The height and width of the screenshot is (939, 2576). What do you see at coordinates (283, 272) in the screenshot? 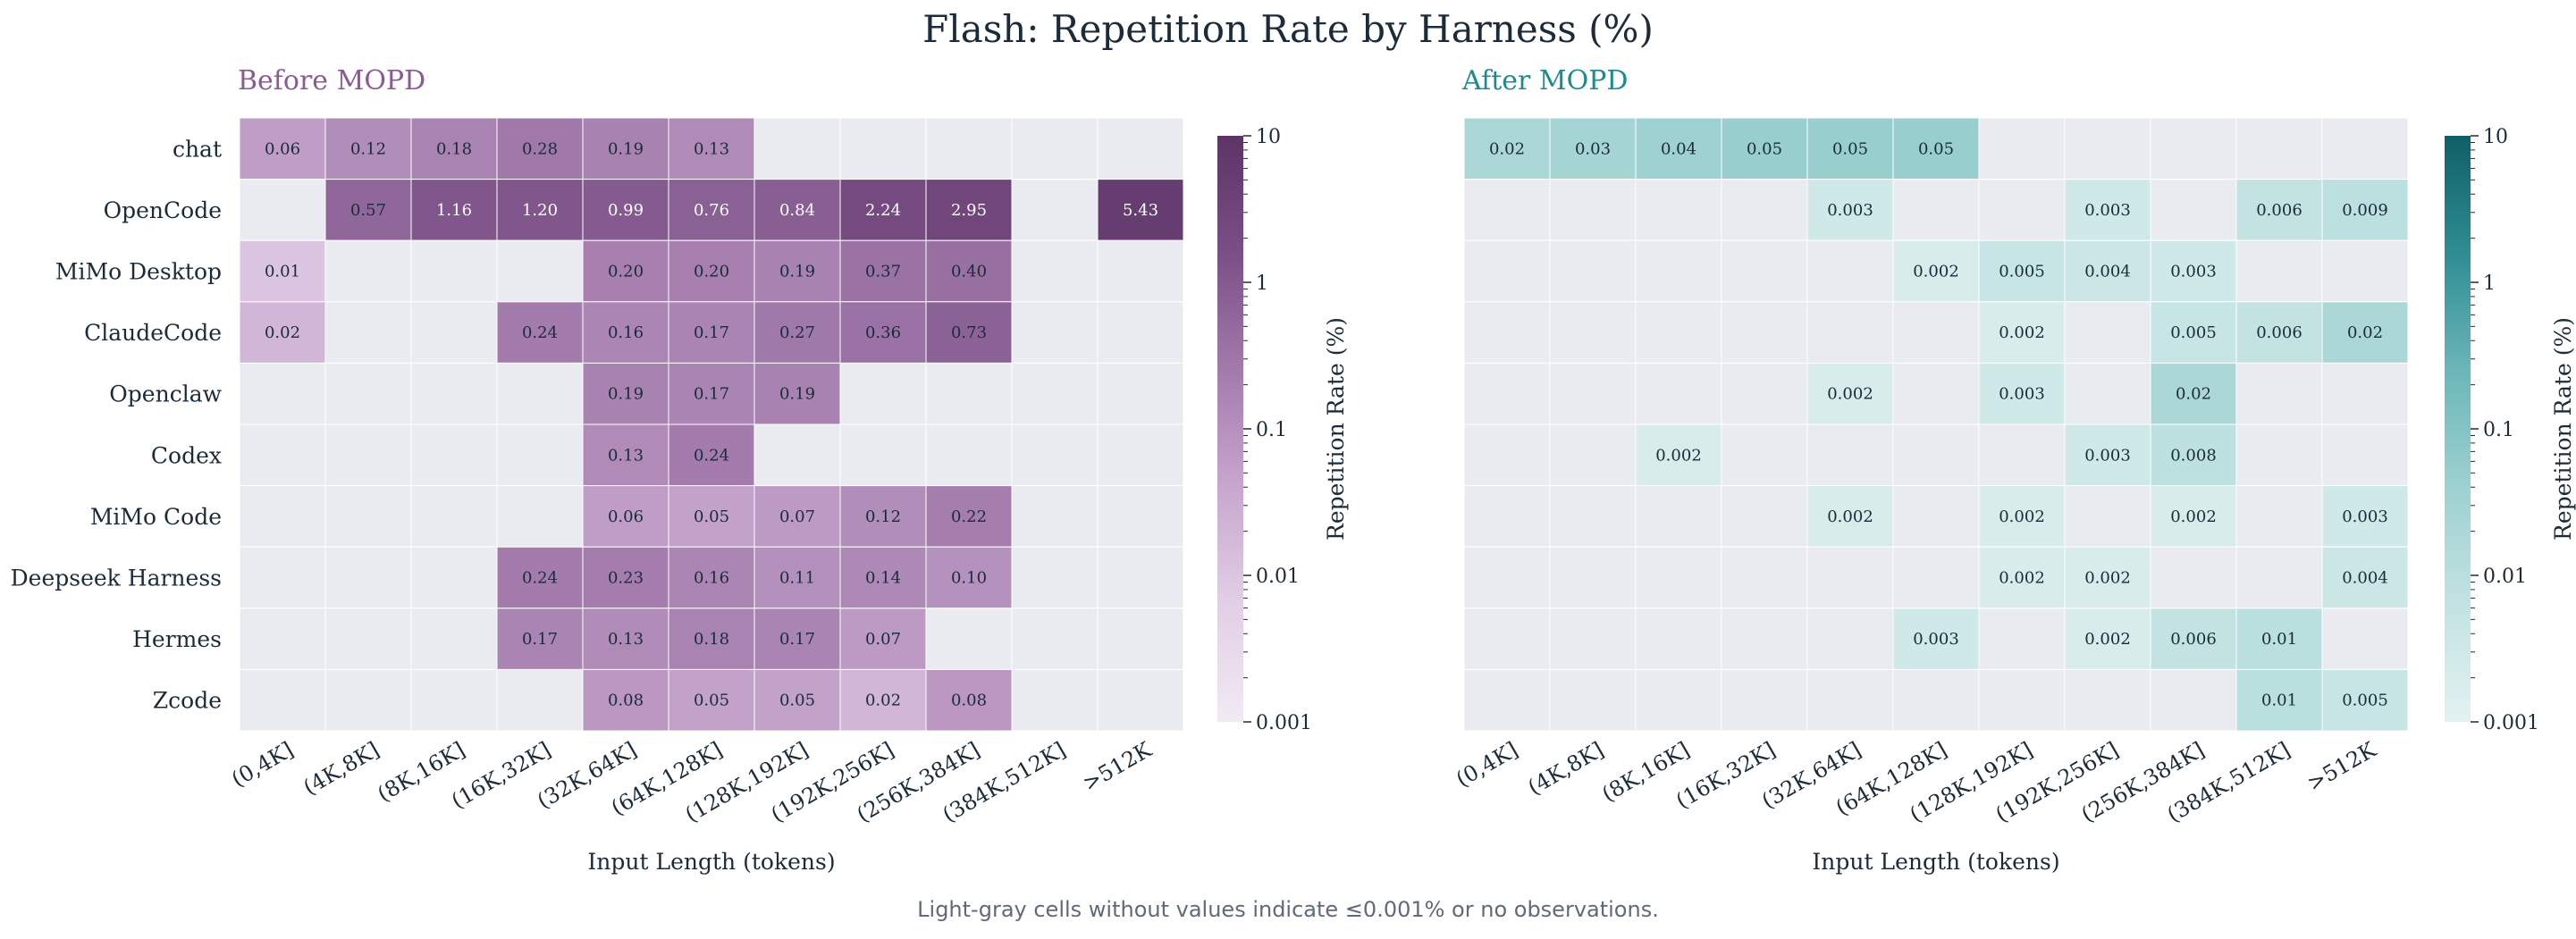
I see `cell-value-label: 0.01` at bounding box center [283, 272].